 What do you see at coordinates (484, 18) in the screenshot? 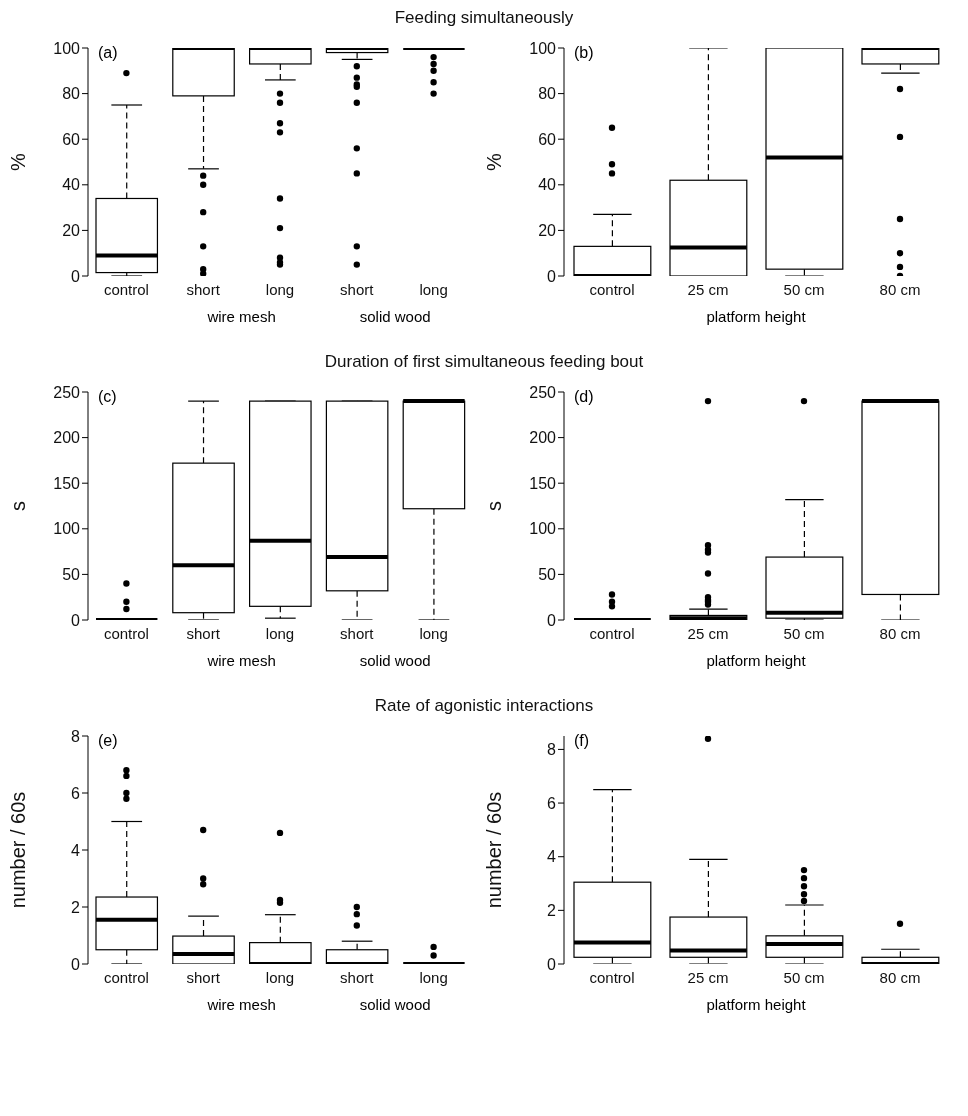
I see `chart-title: Feeding simultaneously` at bounding box center [484, 18].